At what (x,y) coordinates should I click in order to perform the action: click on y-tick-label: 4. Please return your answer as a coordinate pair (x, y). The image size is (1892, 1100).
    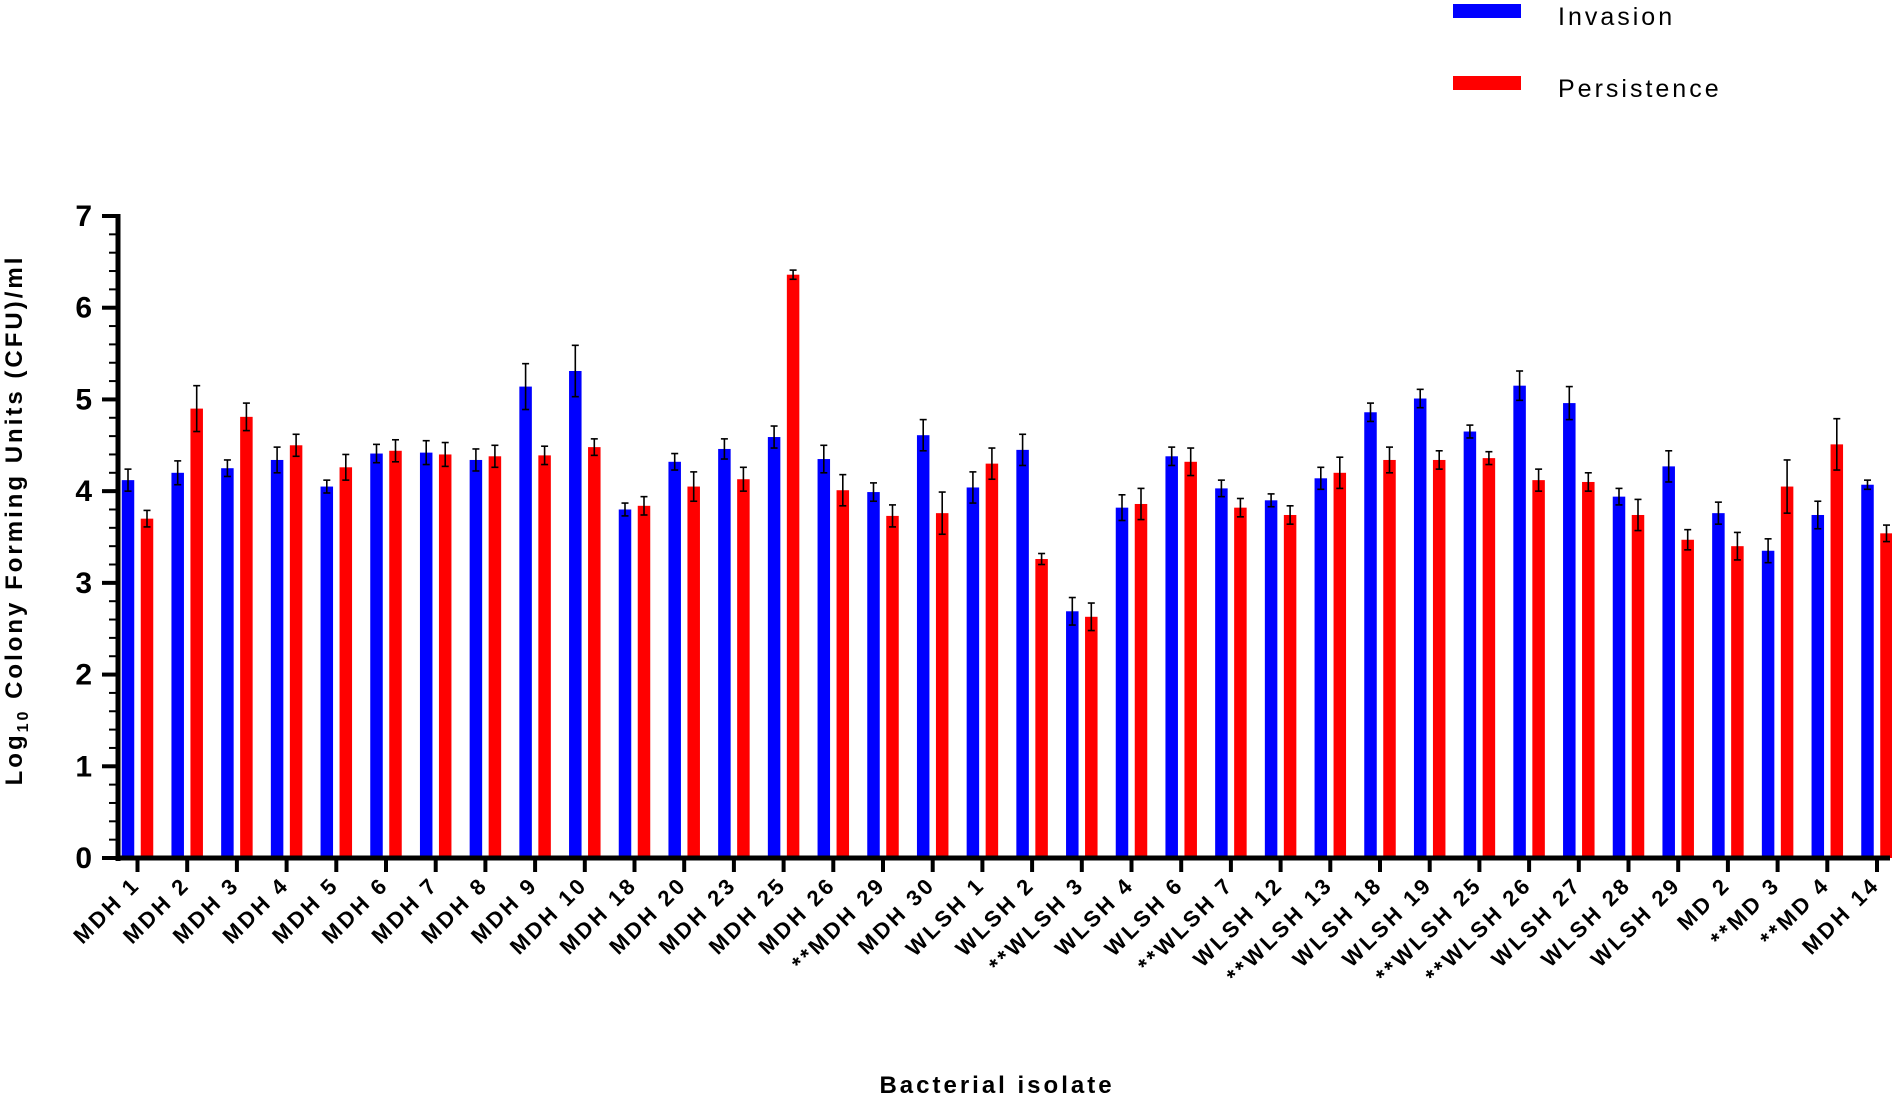
    Looking at the image, I should click on (83, 491).